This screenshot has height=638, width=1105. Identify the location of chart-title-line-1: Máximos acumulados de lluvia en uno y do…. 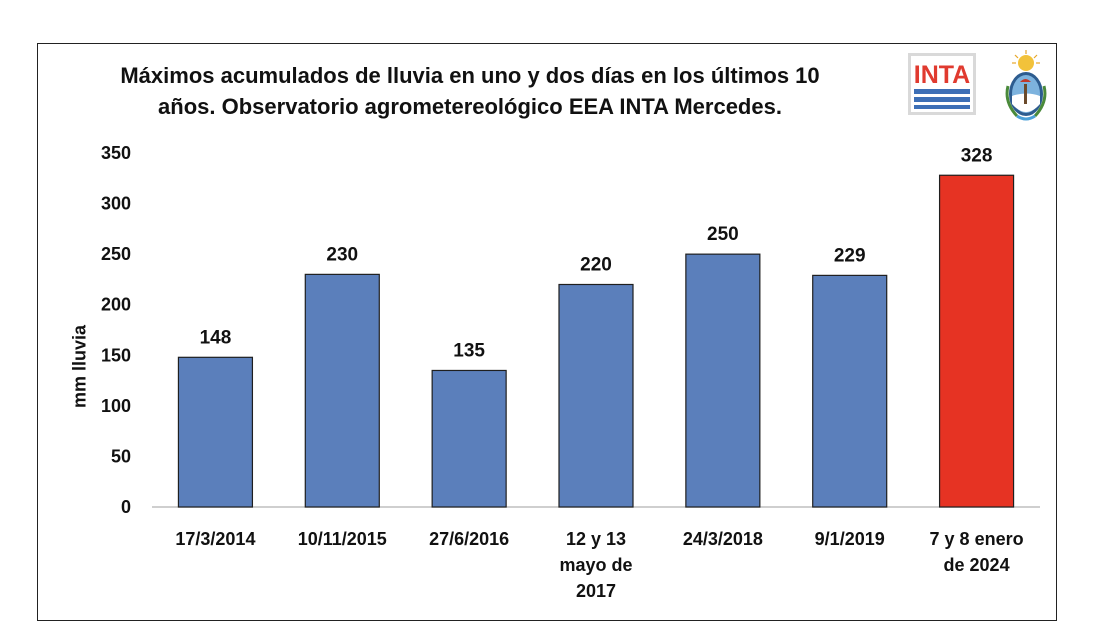
(470, 75).